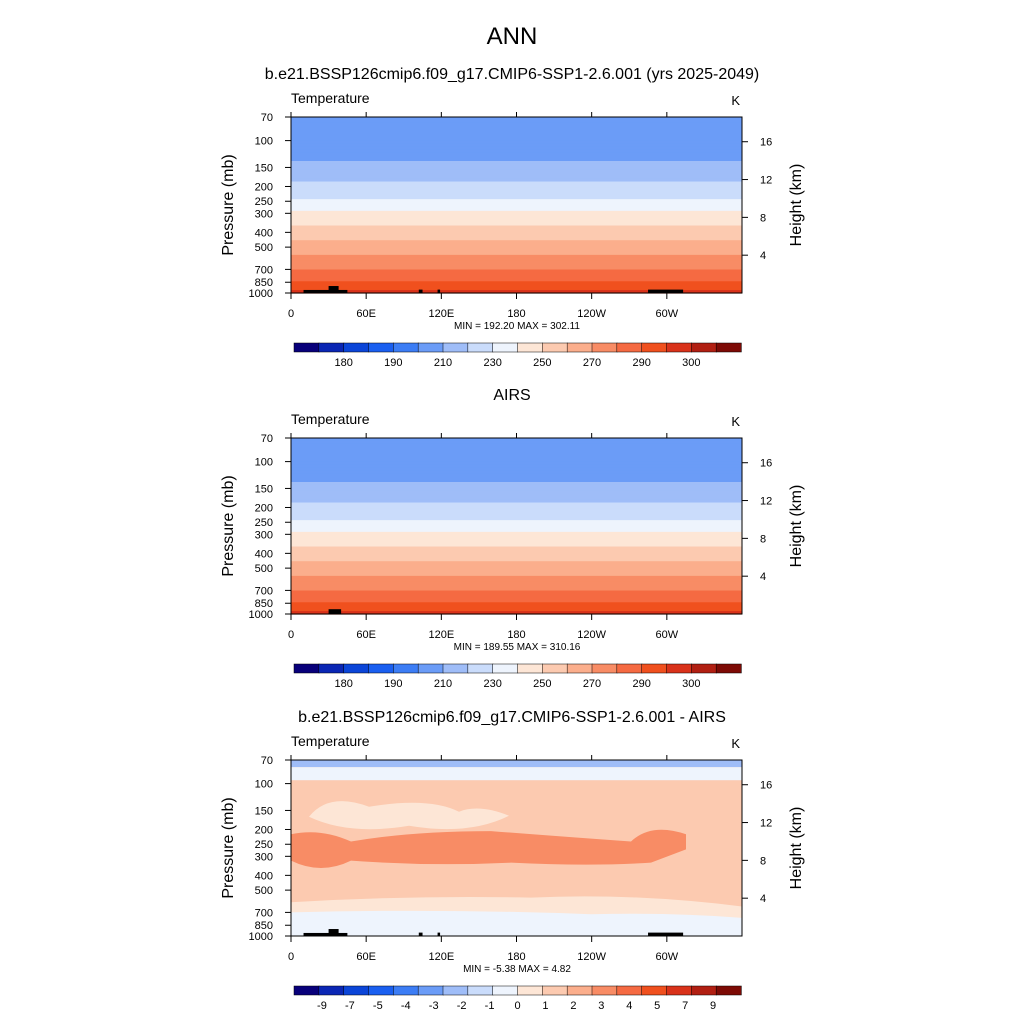  I want to click on colorbar-label: -5, so click(378, 1006).